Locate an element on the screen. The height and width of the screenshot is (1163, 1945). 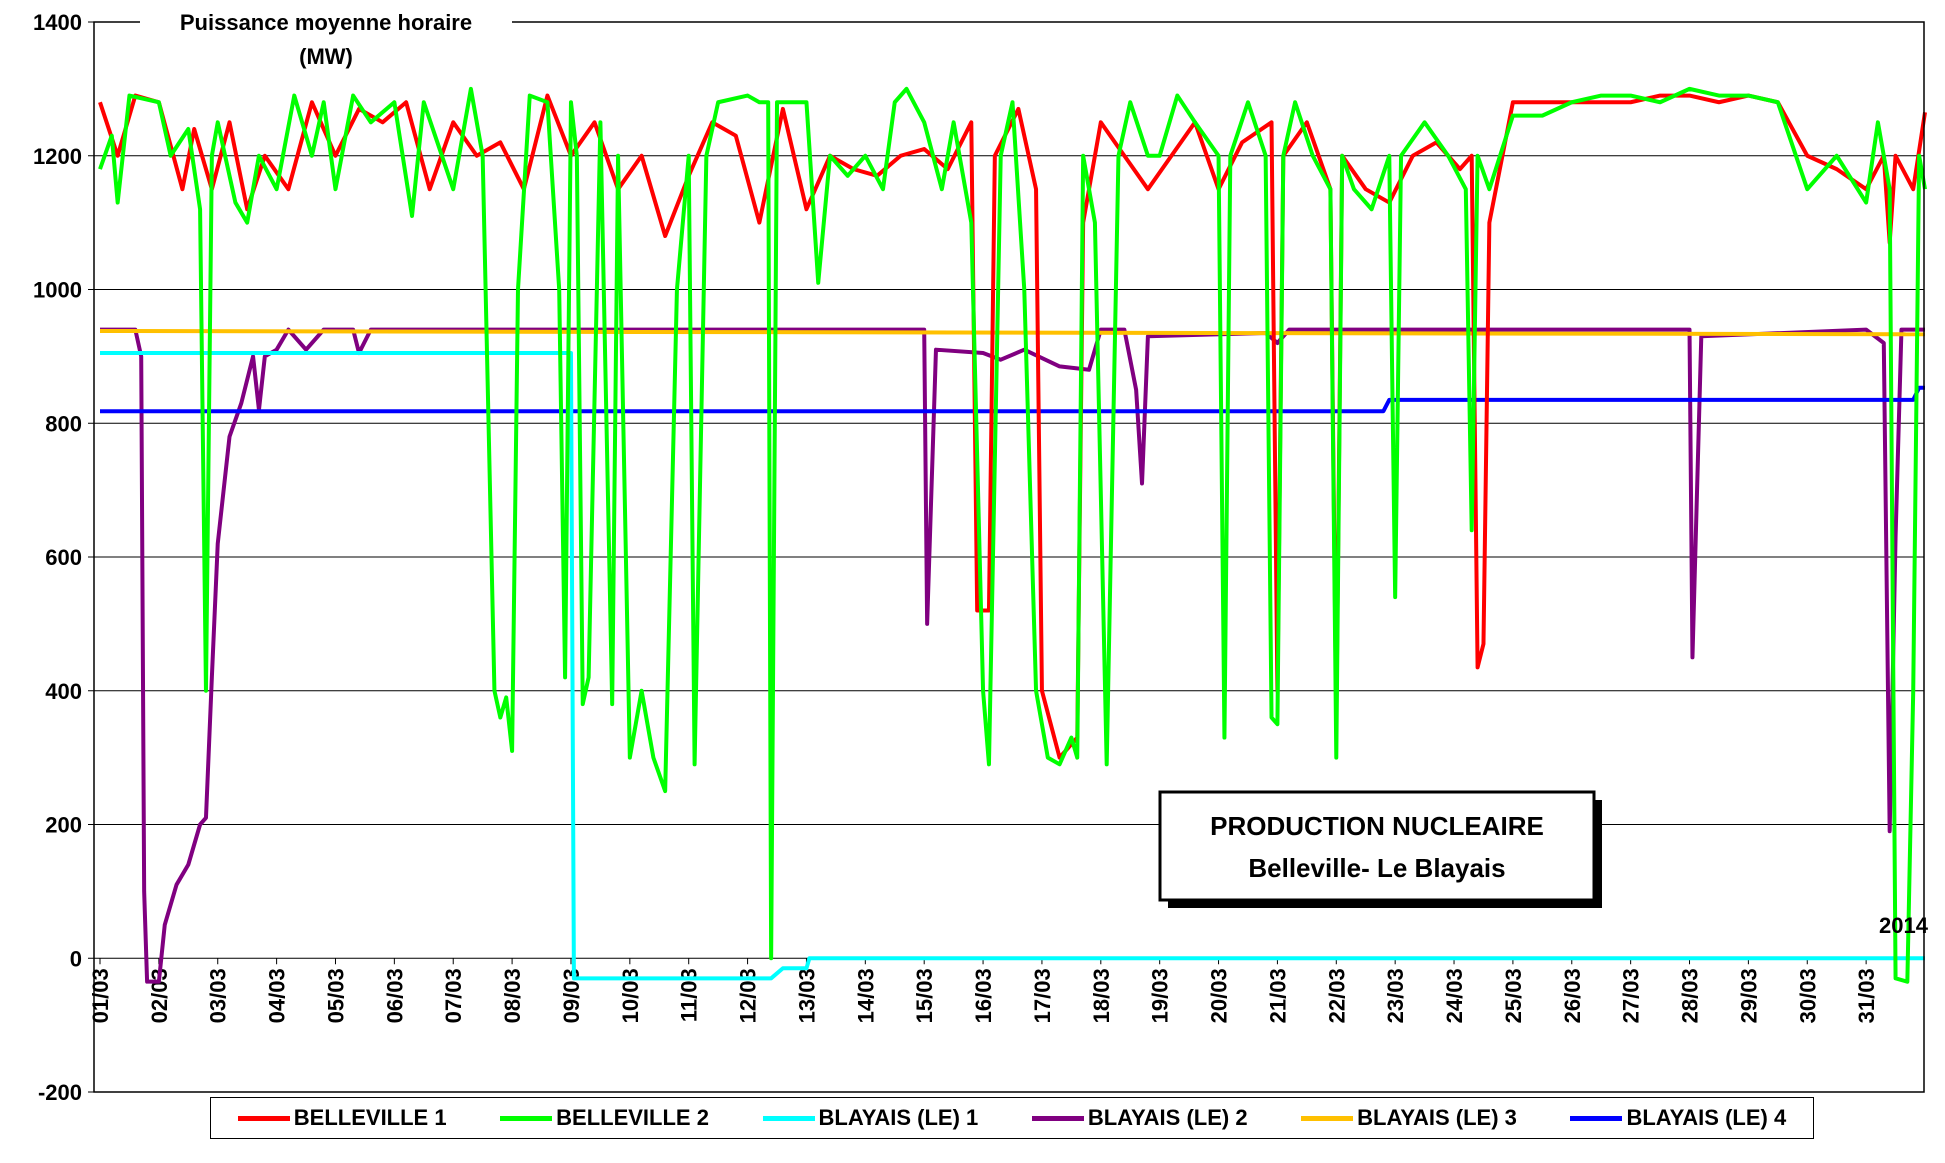
x-tick-label: 21/03 is located at coordinates (1277, 995).